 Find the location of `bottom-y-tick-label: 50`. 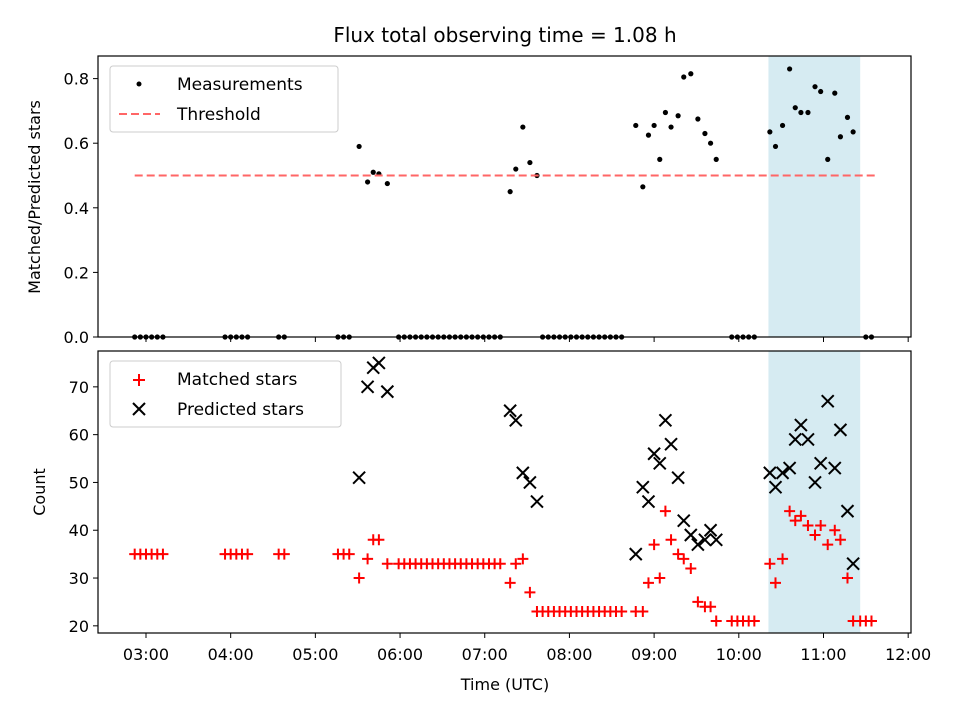

bottom-y-tick-label: 50 is located at coordinates (79, 482).